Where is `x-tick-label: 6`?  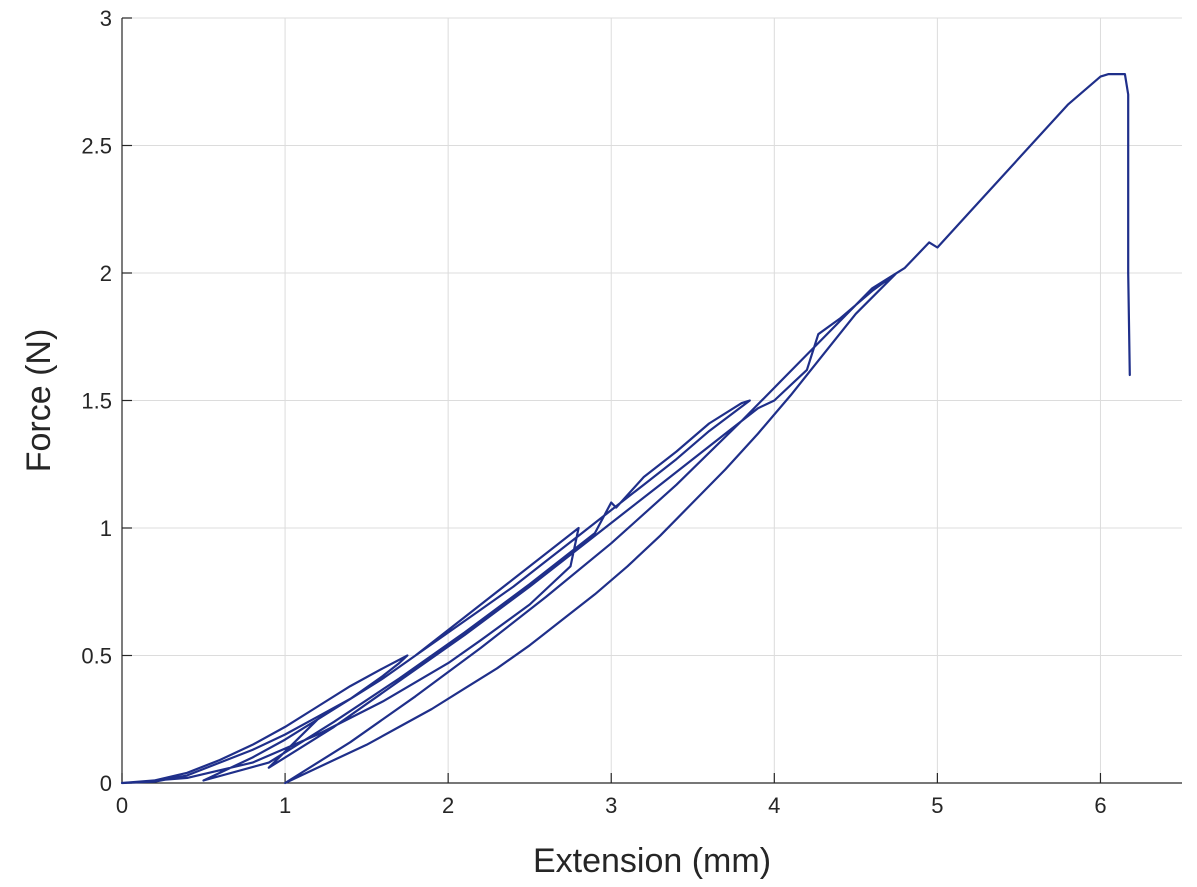
x-tick-label: 6 is located at coordinates (1100, 805).